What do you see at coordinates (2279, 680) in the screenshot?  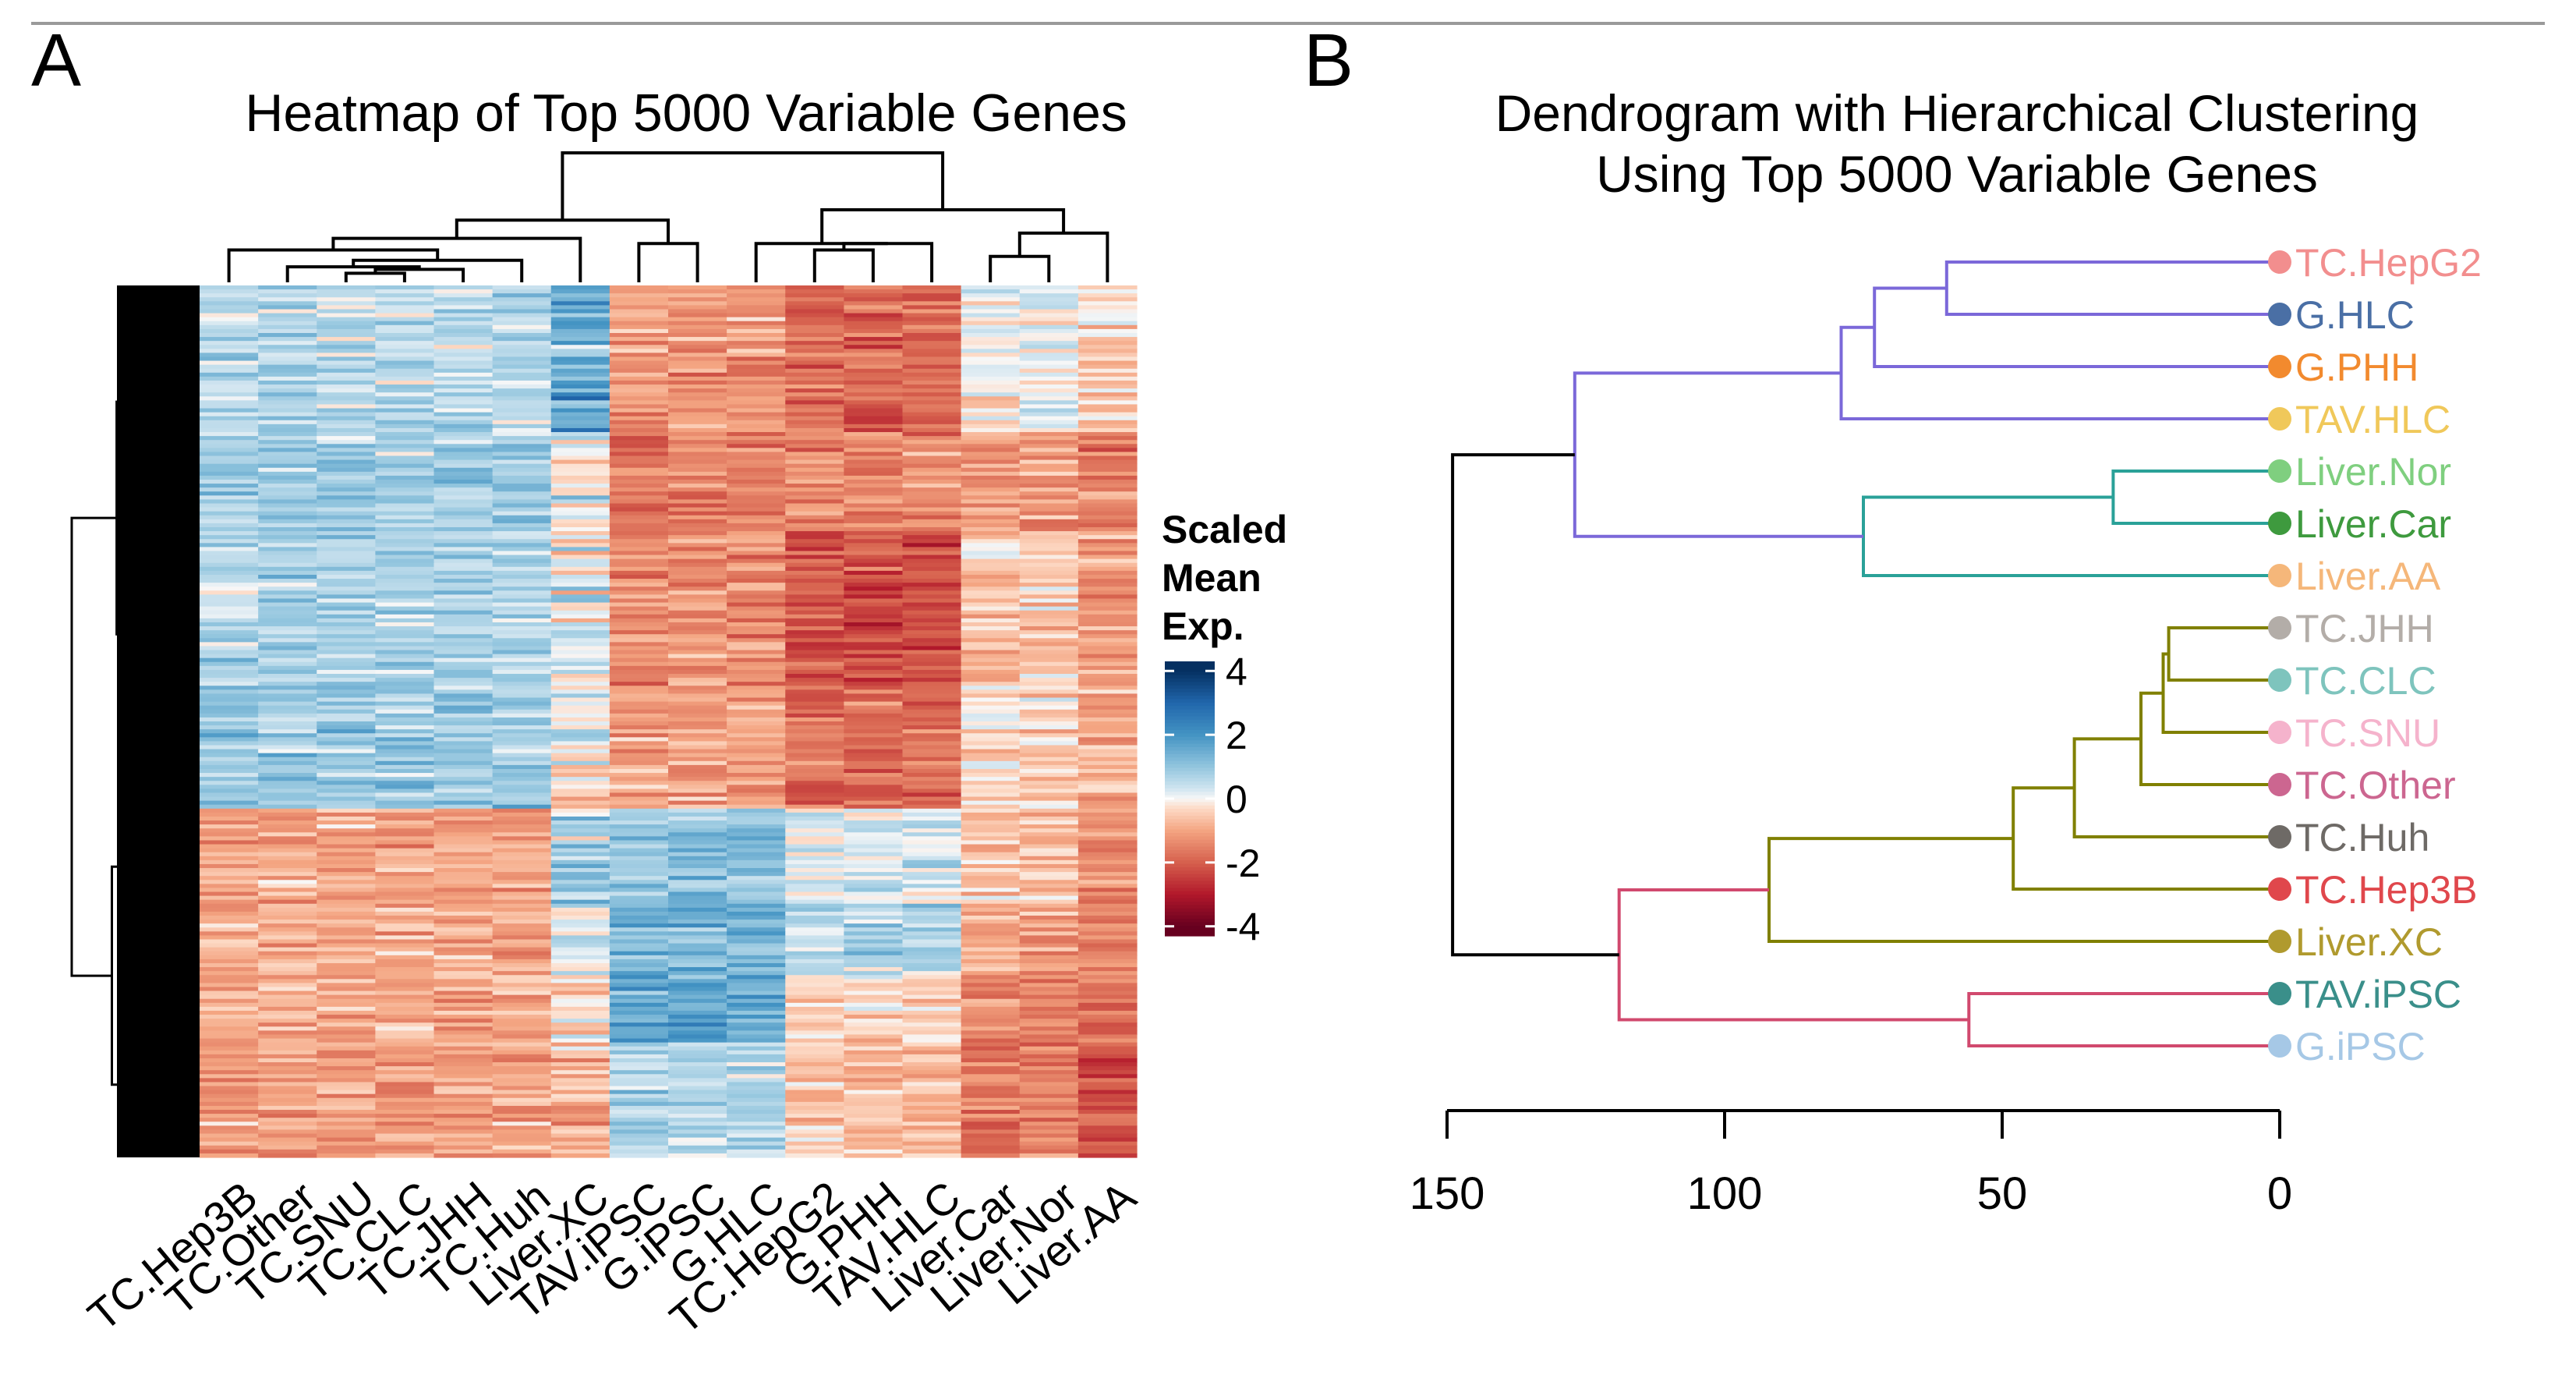 I see `leaf-marker` at bounding box center [2279, 680].